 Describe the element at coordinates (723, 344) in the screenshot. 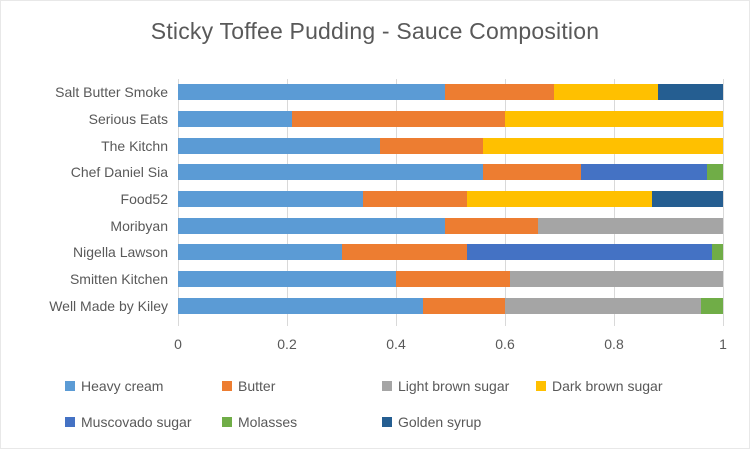

I see `x-tick-label: 1` at that location.